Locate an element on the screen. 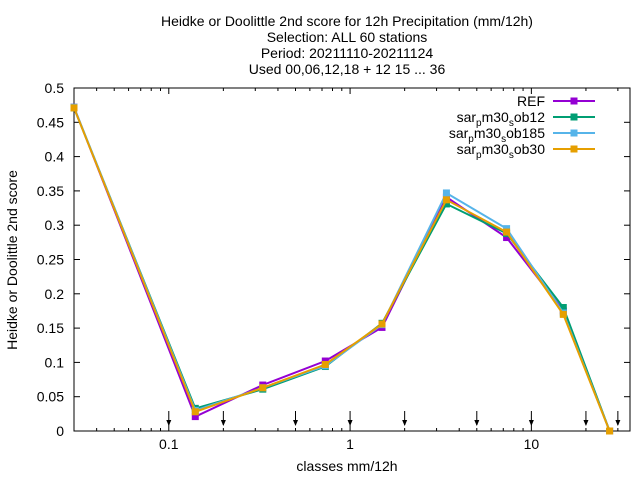 This screenshot has width=640, height=480. x-tick-label: 10 is located at coordinates (532, 444).